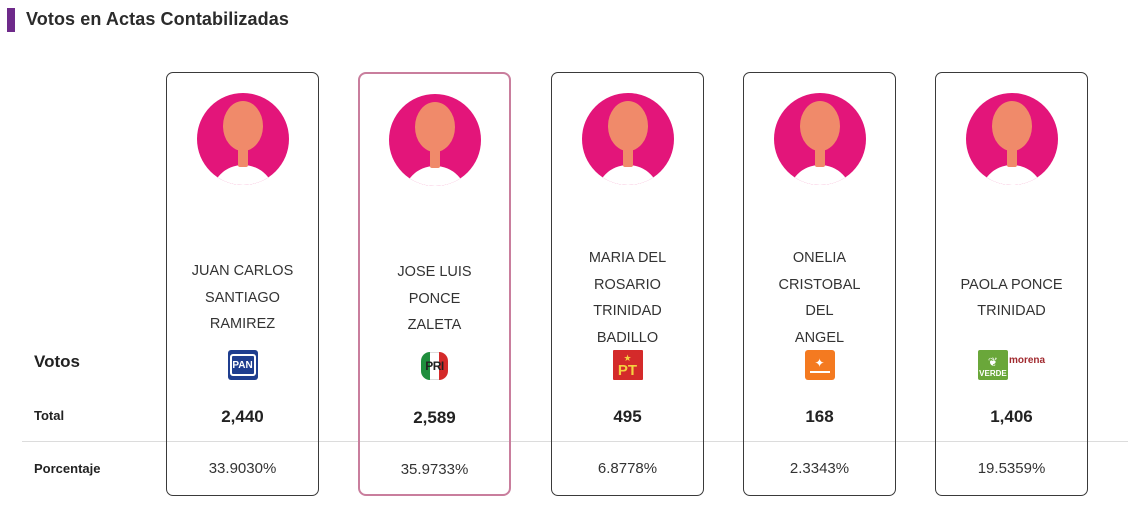 This screenshot has width=1146, height=523. What do you see at coordinates (434, 299) in the screenshot?
I see `candidate-name: JOSE LUIS PONCE ZALETA` at bounding box center [434, 299].